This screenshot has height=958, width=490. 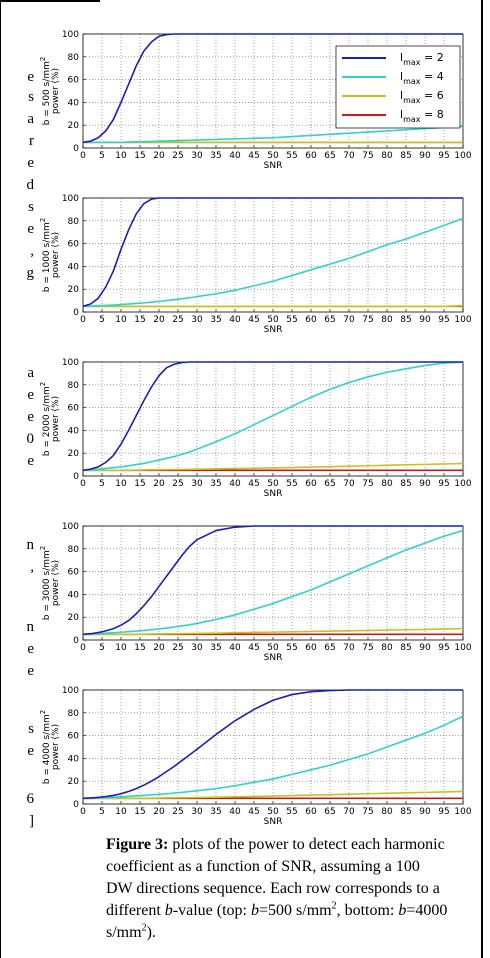 I want to click on margin-fragment: ,, so click(x=32, y=251).